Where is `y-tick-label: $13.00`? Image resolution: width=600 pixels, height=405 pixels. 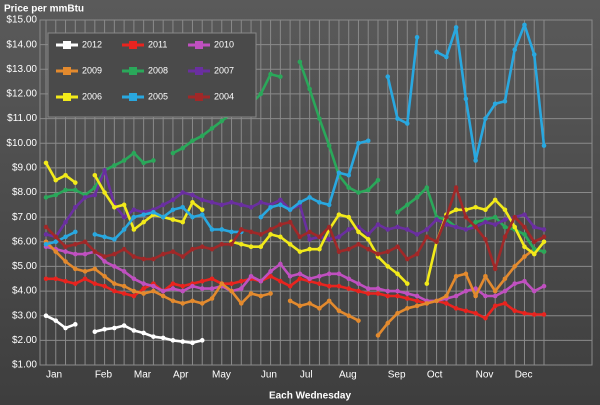 y-tick-label: $13.00 is located at coordinates (21, 69).